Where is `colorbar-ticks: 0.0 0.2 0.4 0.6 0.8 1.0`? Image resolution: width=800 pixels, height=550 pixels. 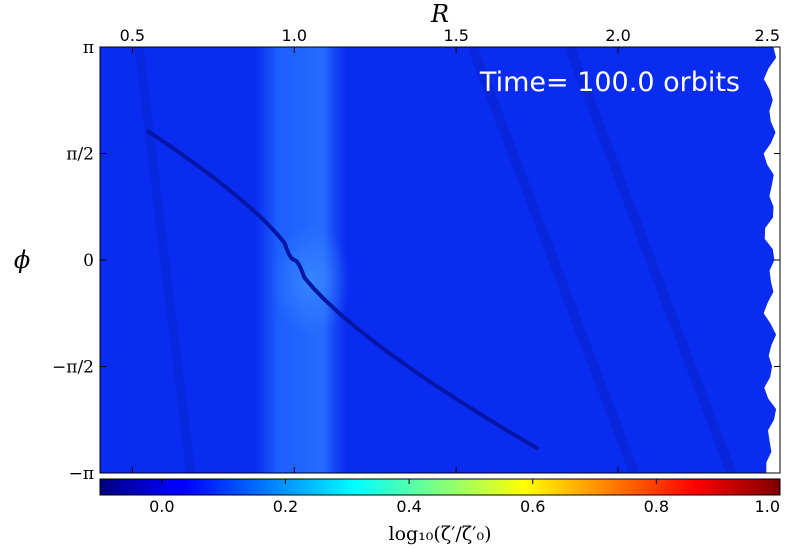 colorbar-ticks: 0.0 0.2 0.4 0.6 0.8 1.0 is located at coordinates (465, 497).